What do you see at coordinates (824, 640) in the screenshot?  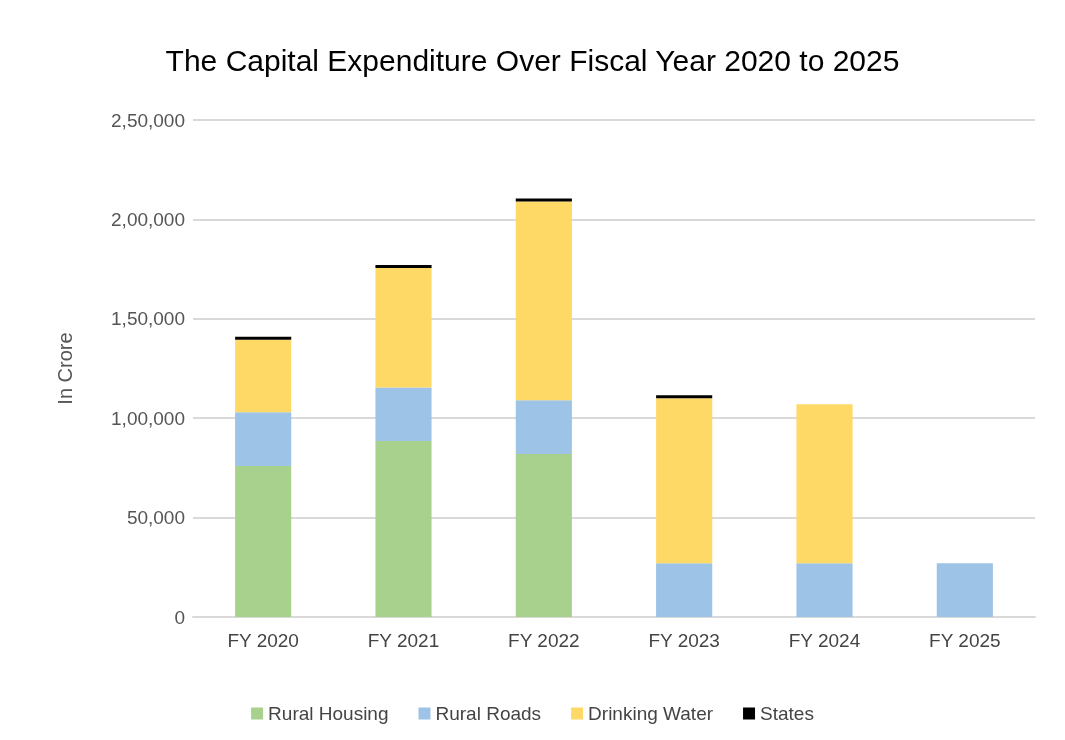 I see `x-tick-label: FY 2024` at bounding box center [824, 640].